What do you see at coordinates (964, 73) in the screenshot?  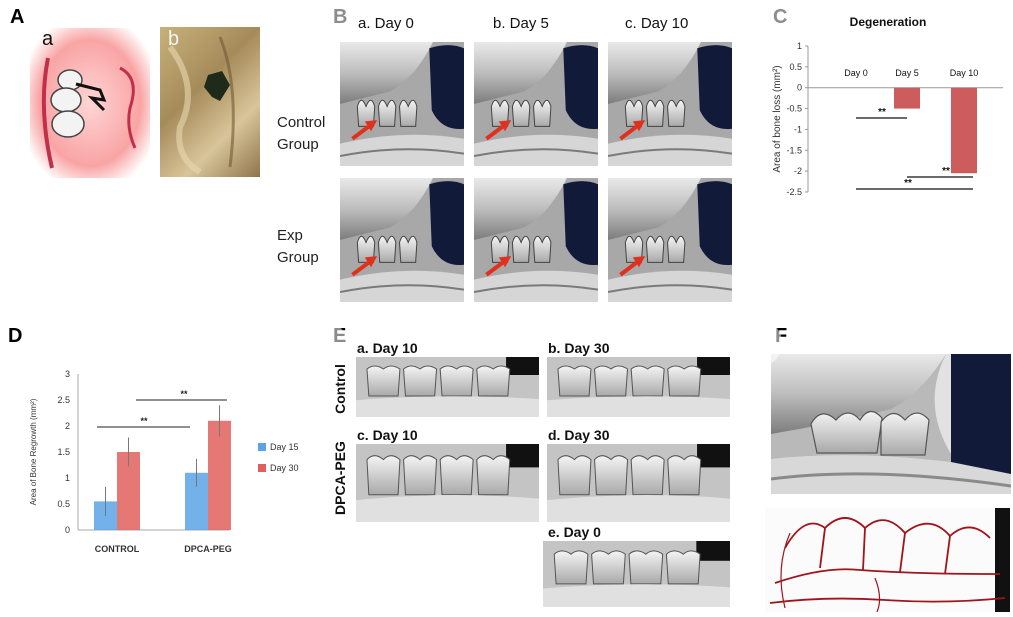 I see `x-category-label: Day 10` at bounding box center [964, 73].